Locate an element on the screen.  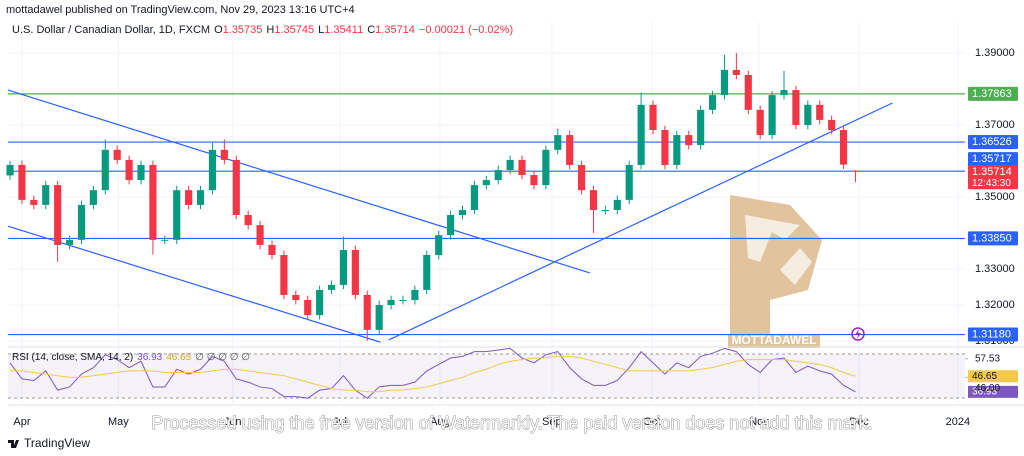
rsi-title: RSI (14, close, SMA, 14, 2) is located at coordinates (72, 357).